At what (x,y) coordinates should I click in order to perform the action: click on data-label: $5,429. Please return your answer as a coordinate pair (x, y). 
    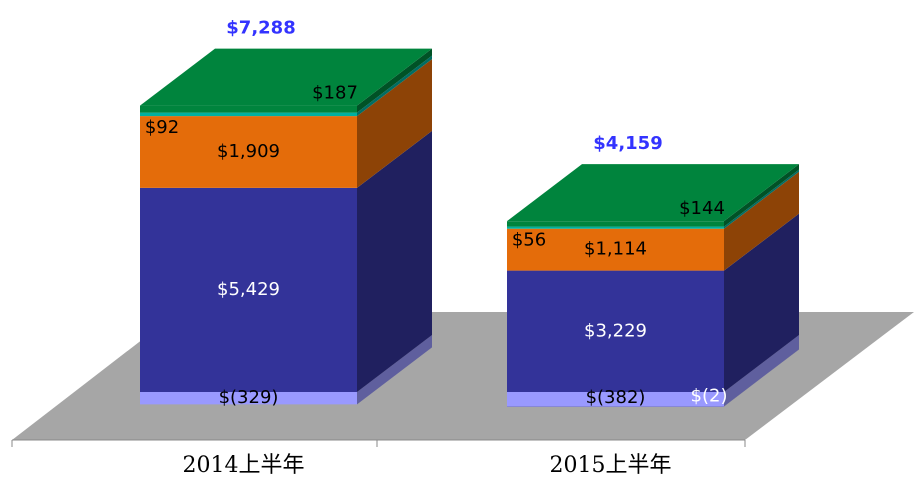
    Looking at the image, I should click on (248, 289).